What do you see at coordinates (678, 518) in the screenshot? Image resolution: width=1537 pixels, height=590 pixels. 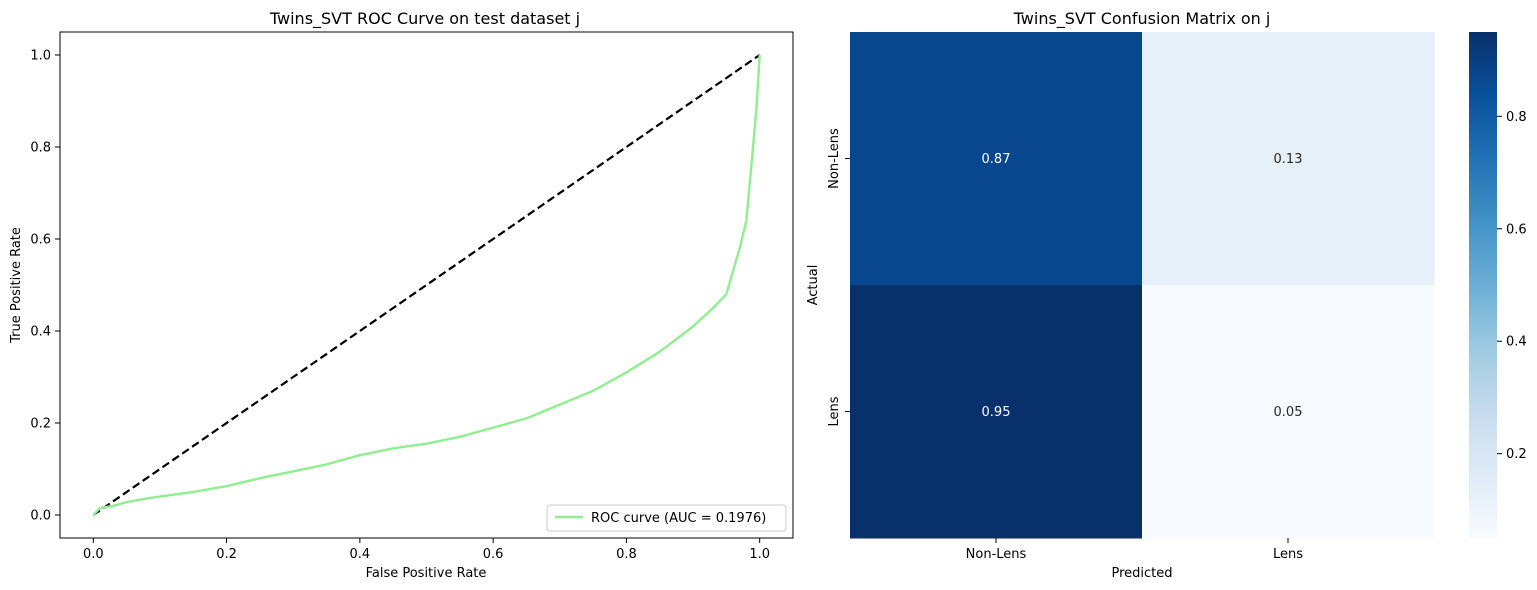 I see `roc-legend-label: ROC curve (AUC = 0.1976)` at bounding box center [678, 518].